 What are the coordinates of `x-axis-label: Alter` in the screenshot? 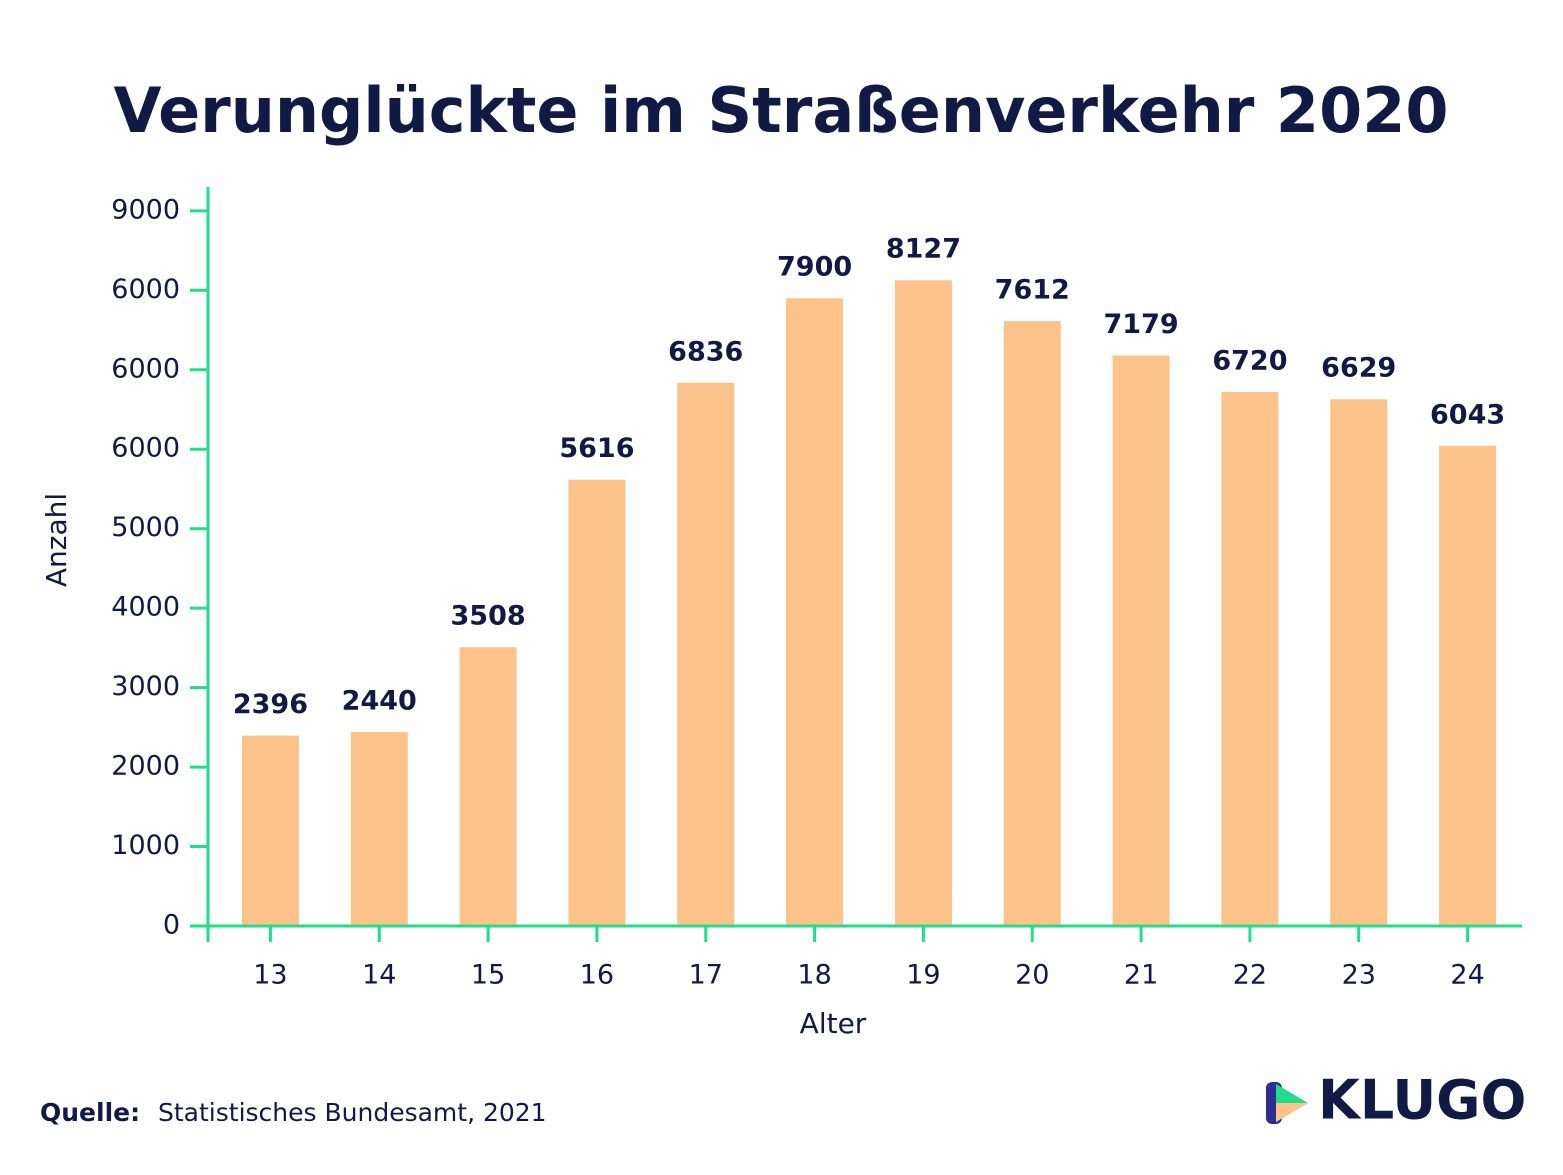 It's located at (833, 1023).